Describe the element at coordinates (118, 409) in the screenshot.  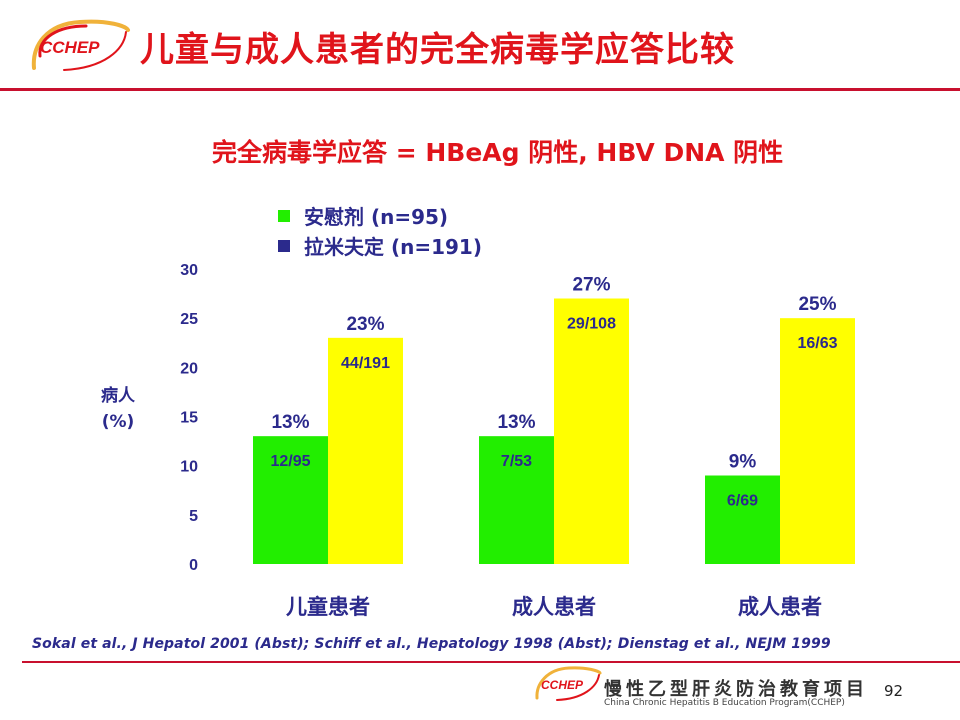
I see `y-axis-title: 病人 (%)` at that location.